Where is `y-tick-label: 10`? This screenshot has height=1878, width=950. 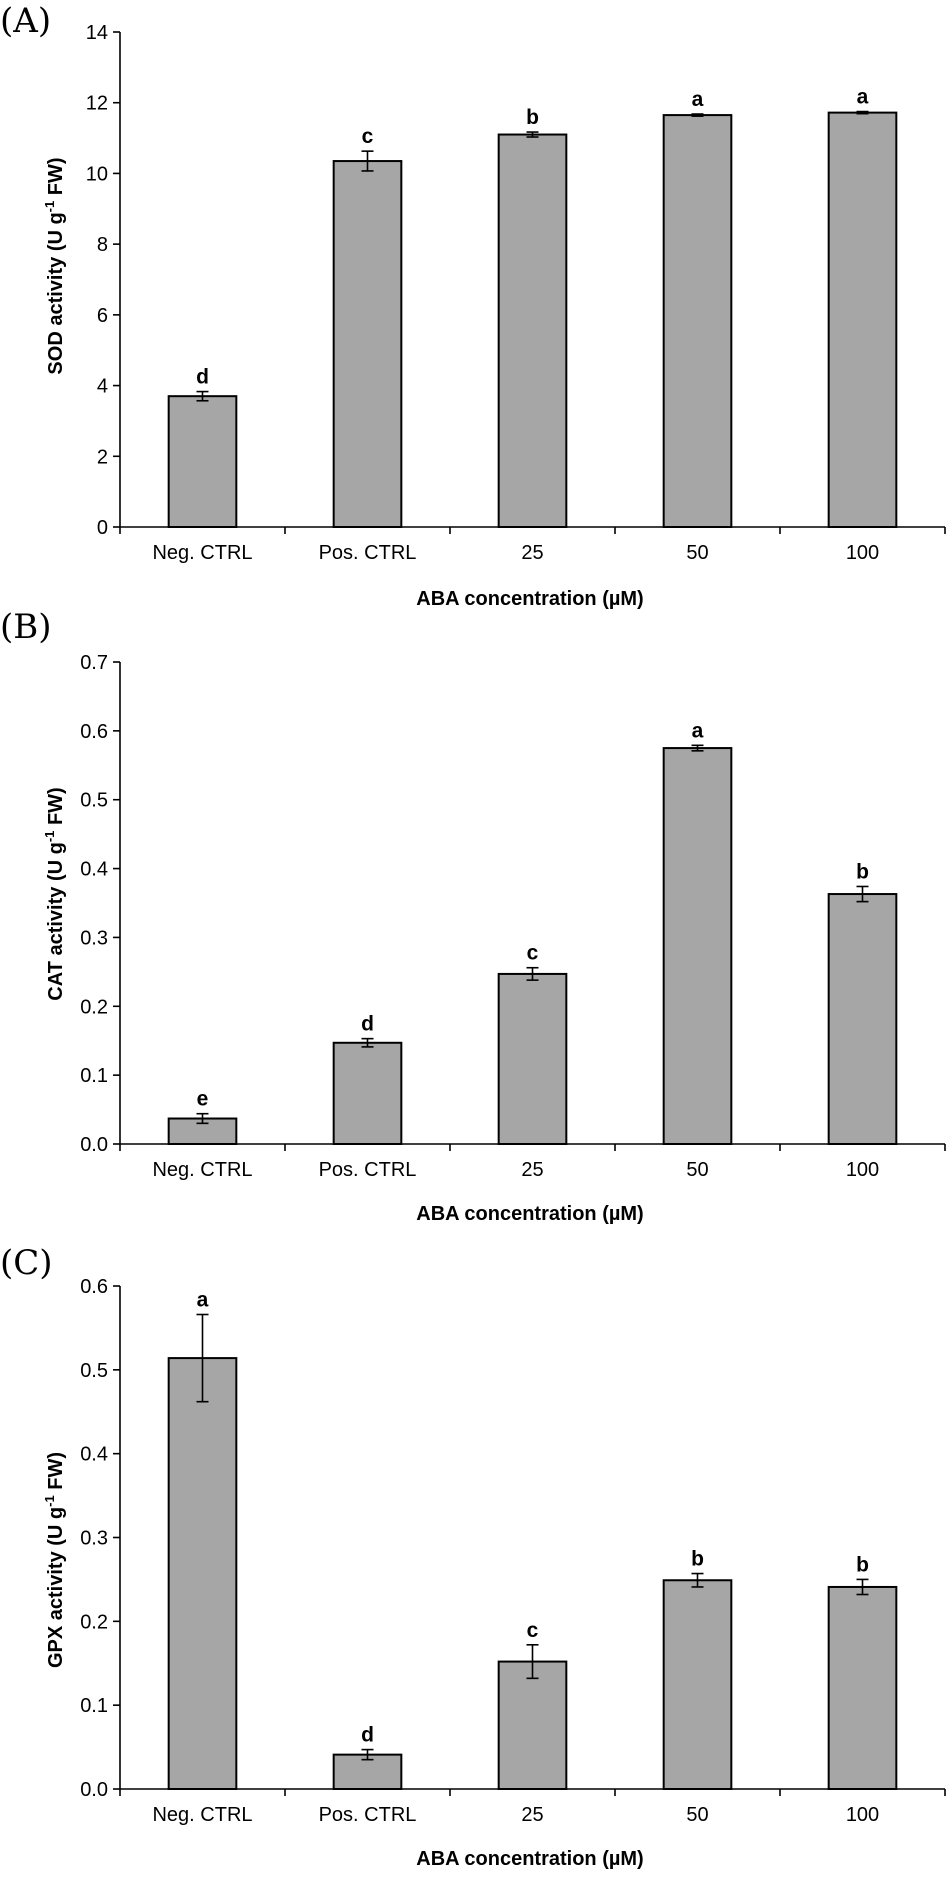 y-tick-label: 10 is located at coordinates (97, 174).